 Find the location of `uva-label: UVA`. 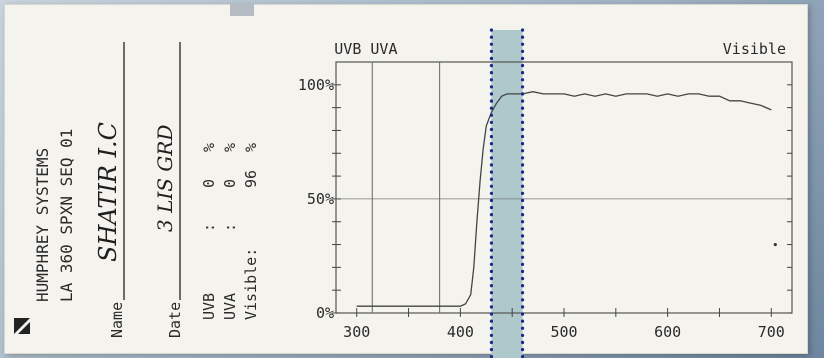

uva-label: UVA is located at coordinates (230, 306).